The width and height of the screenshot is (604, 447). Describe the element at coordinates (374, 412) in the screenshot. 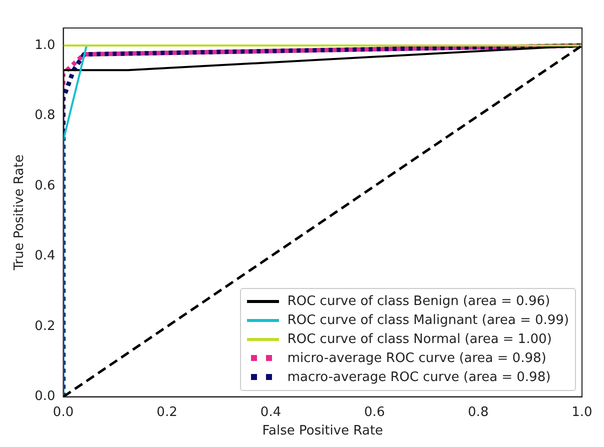

I see `x-tick-label: 0.6` at that location.